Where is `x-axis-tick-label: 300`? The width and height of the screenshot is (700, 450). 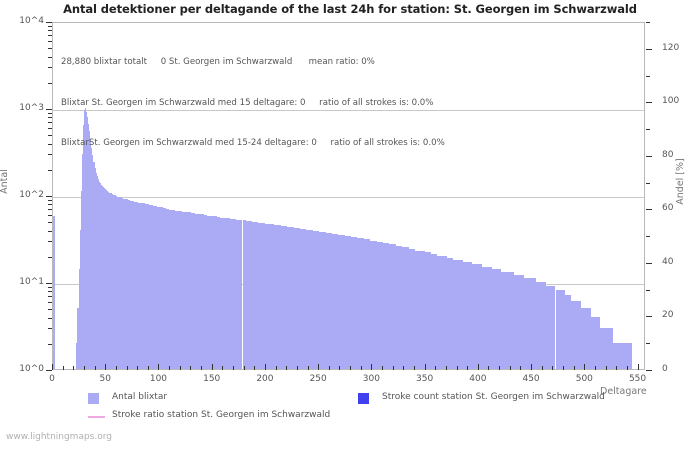
x-axis-tick-label: 300 is located at coordinates (371, 379).